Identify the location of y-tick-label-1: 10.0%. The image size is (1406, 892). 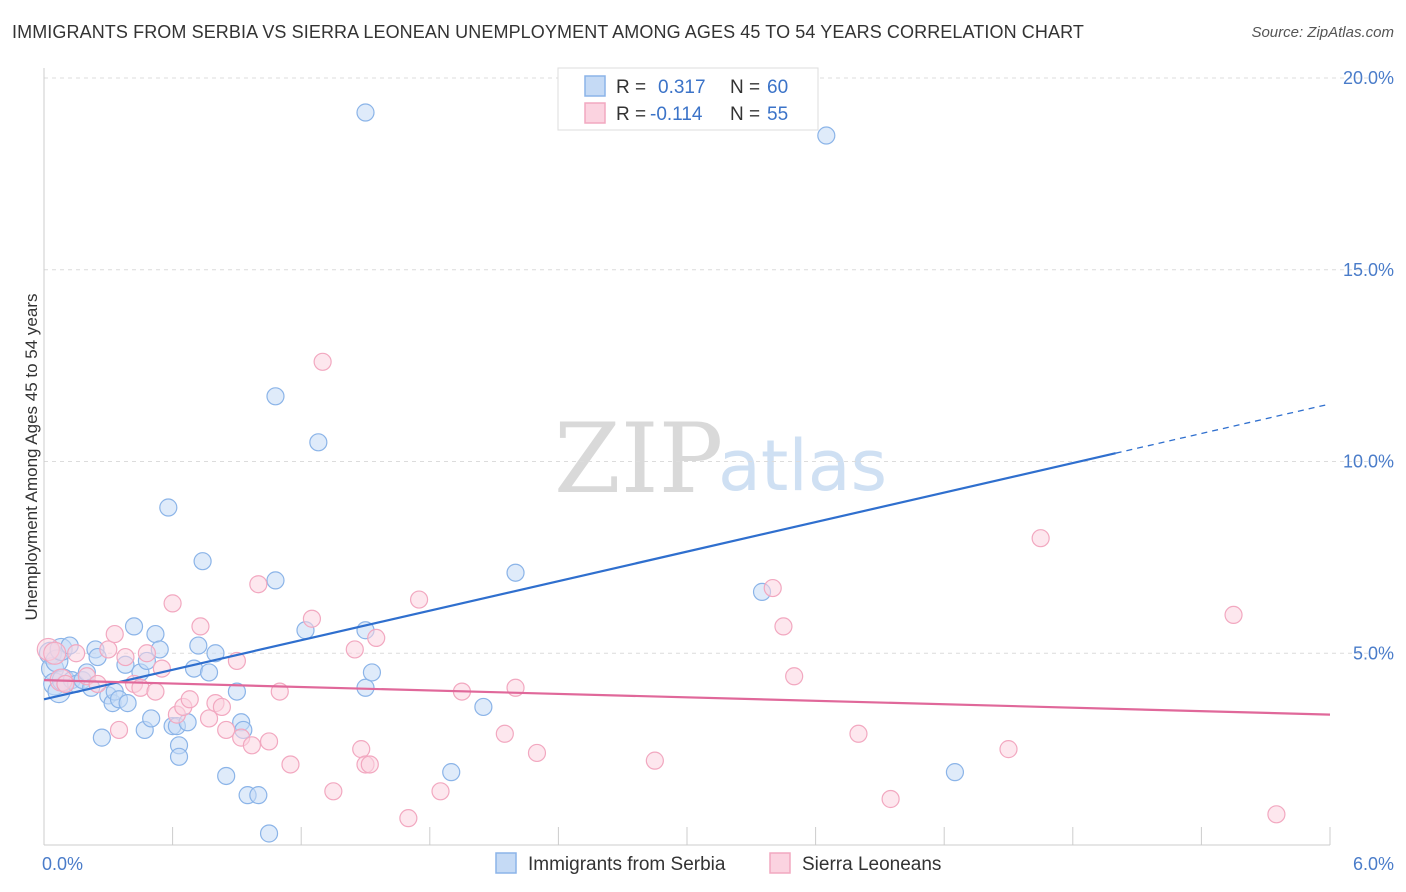
(1368, 462).